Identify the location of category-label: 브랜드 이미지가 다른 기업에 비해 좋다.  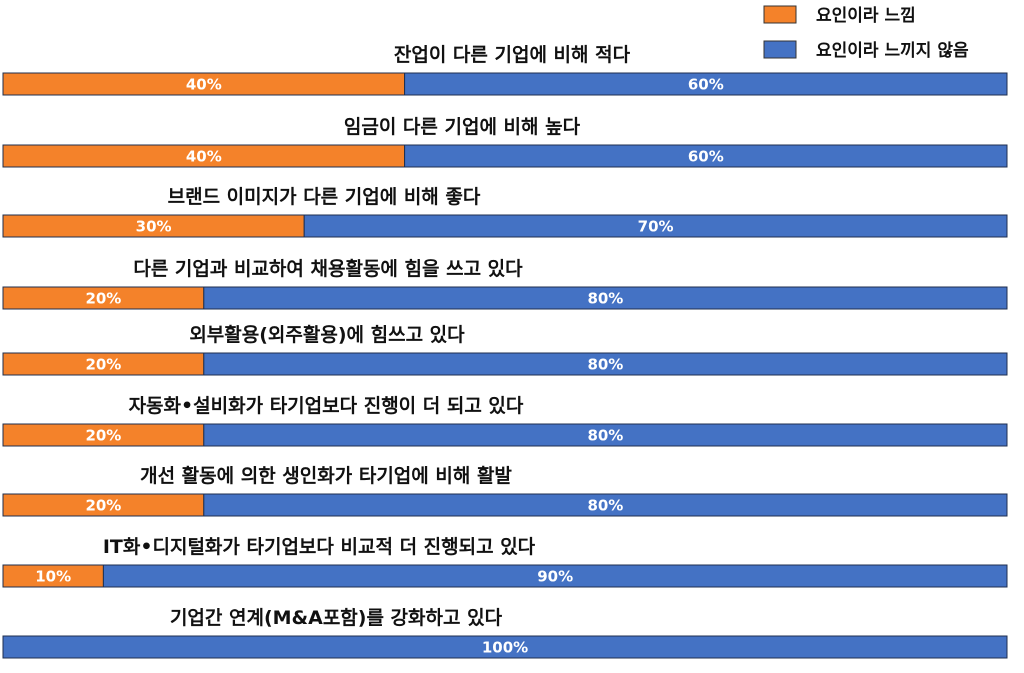
(324, 197).